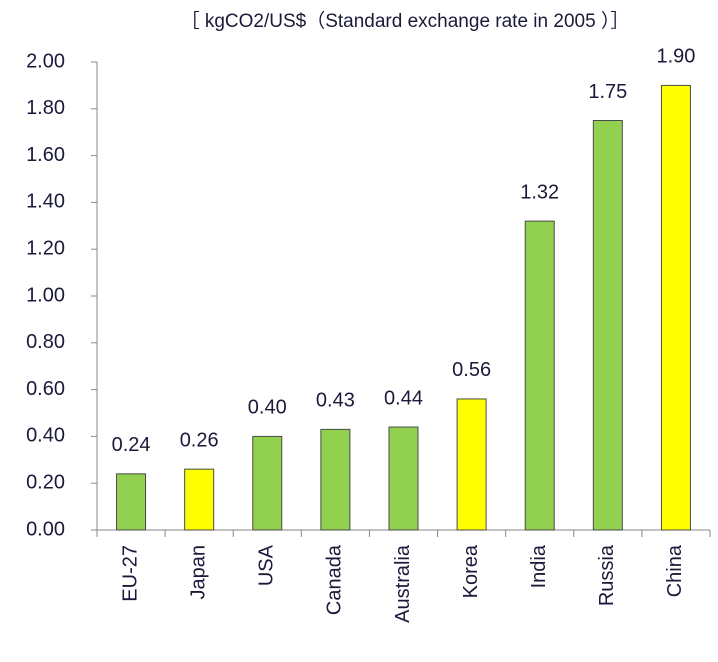  Describe the element at coordinates (539, 192) in the screenshot. I see `data-label: 1.32` at that location.